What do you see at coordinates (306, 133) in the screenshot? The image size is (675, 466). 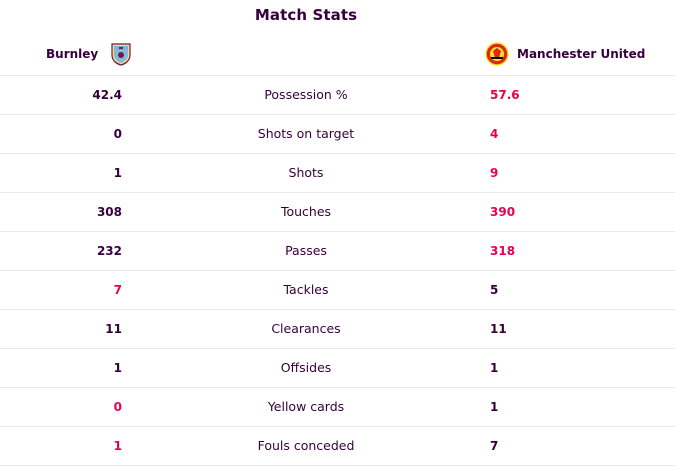 I see `stat-label: Shots on target` at bounding box center [306, 133].